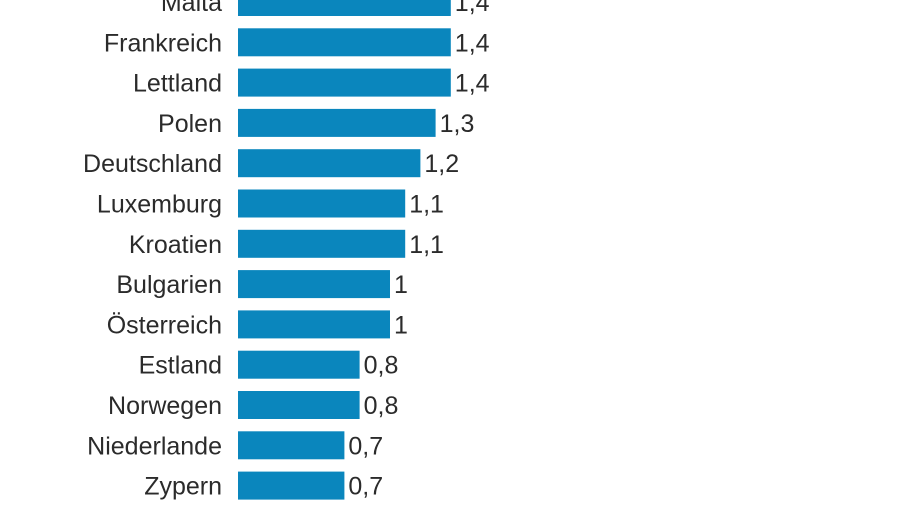  I want to click on category-label: Österreich, so click(164, 325).